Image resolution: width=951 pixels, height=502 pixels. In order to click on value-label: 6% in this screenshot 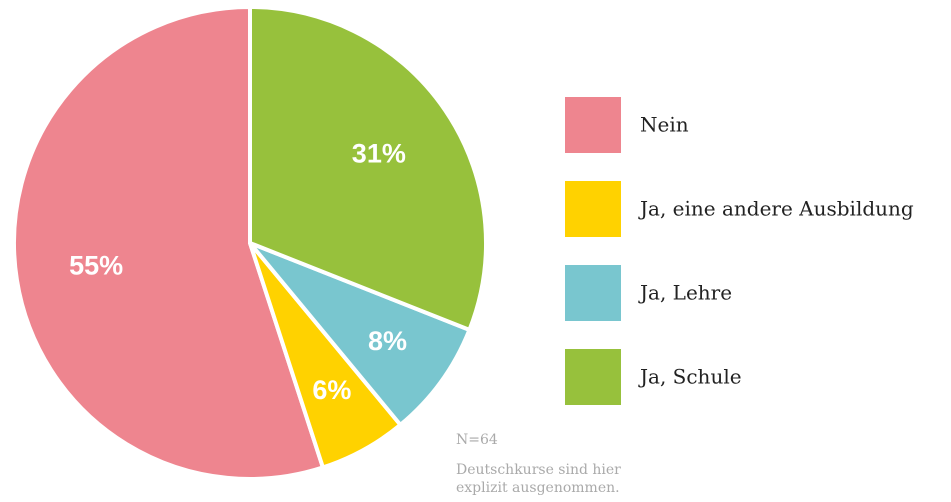, I will do `click(331, 390)`.